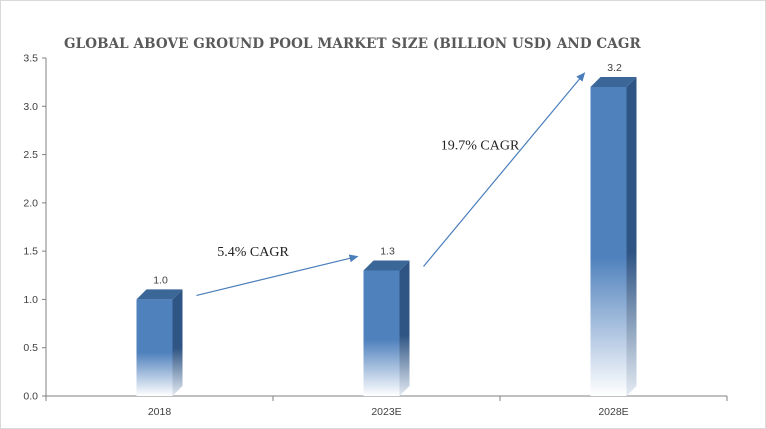 The image size is (766, 429). Describe the element at coordinates (30, 397) in the screenshot. I see `y-tick-label: 0.0` at that location.